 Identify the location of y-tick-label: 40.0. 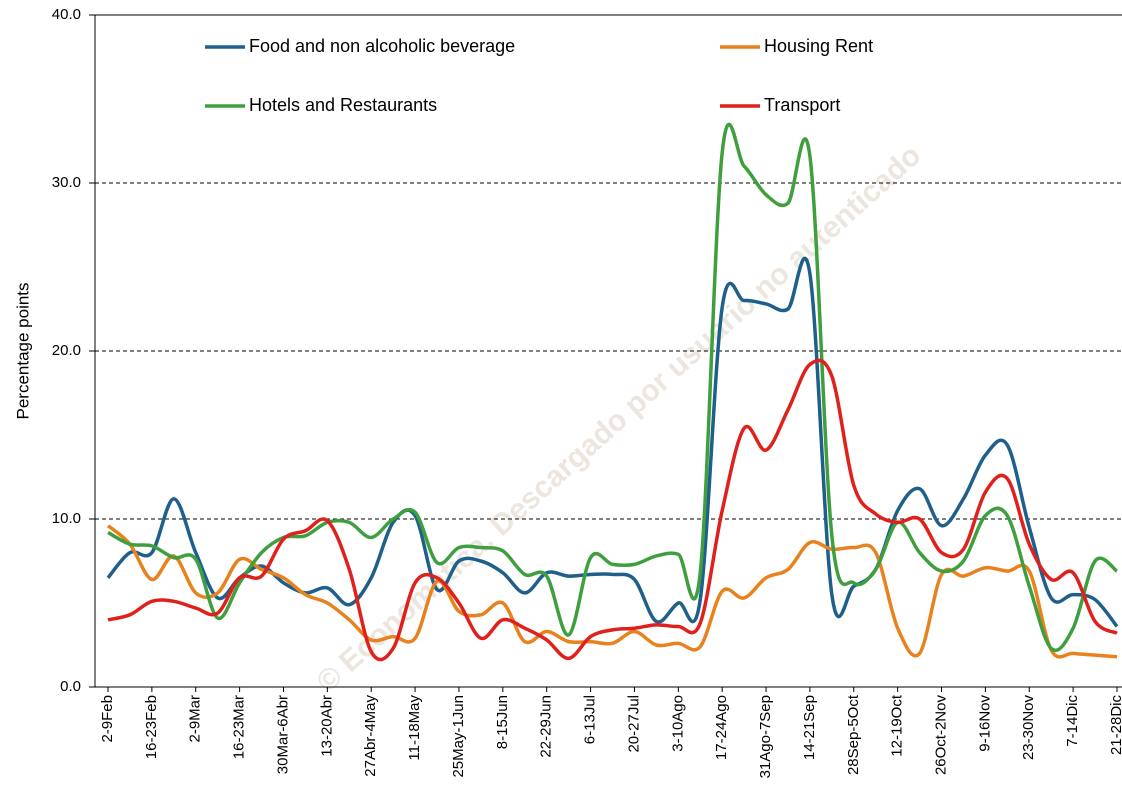
(66, 14).